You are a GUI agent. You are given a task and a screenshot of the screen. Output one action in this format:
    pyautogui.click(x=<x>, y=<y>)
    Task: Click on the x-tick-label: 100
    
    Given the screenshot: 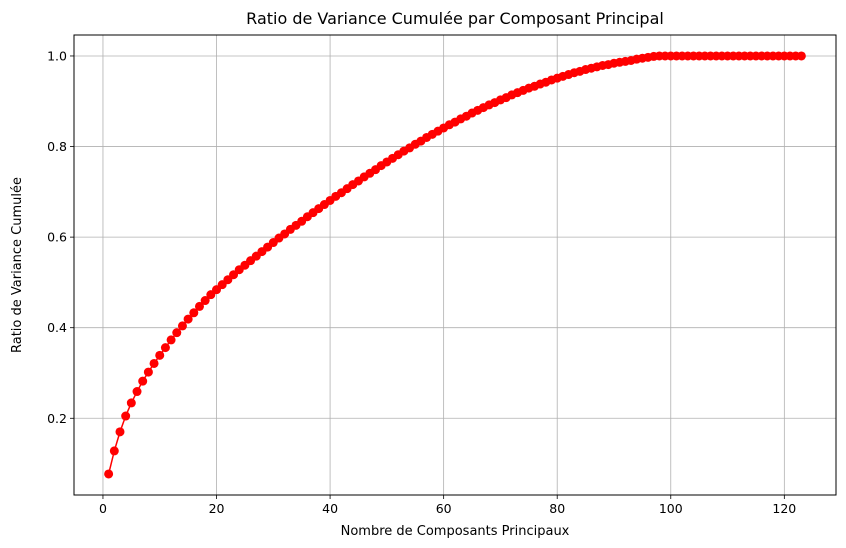 What is the action you would take?
    pyautogui.click(x=671, y=508)
    